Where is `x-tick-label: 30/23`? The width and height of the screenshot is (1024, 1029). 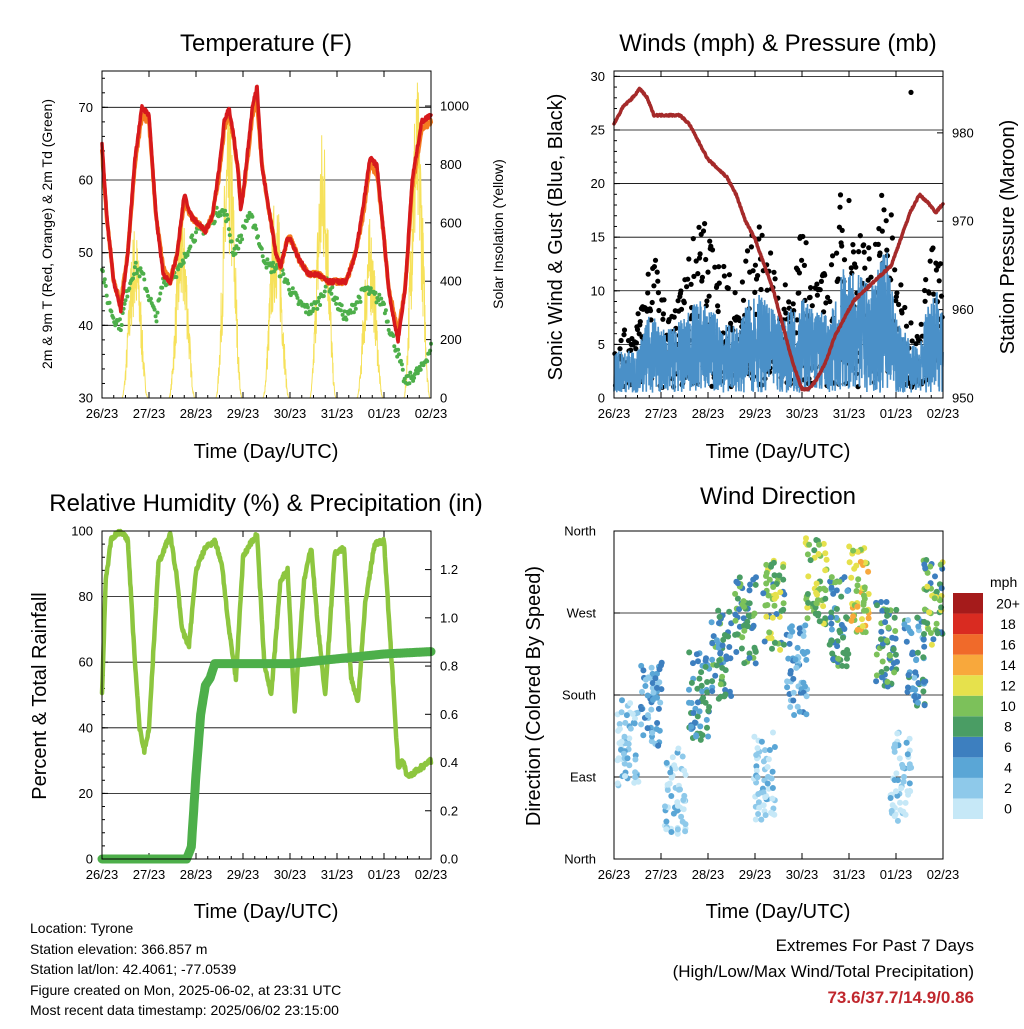 x-tick-label: 30/23 is located at coordinates (290, 874).